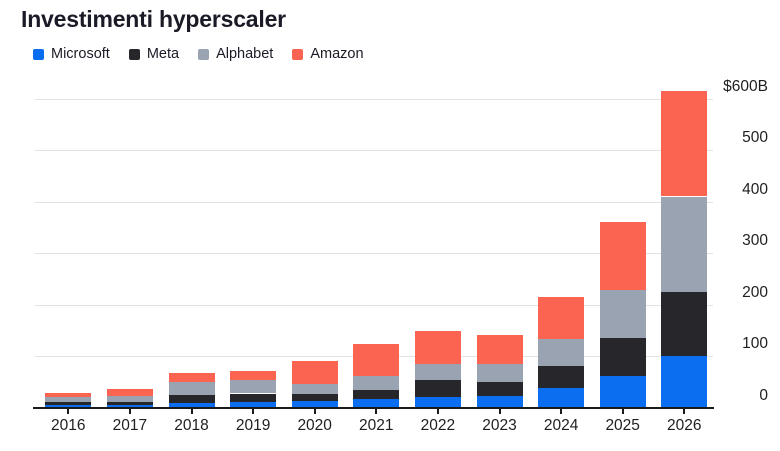 The image size is (780, 451). I want to click on x-tick-2019, so click(253, 411).